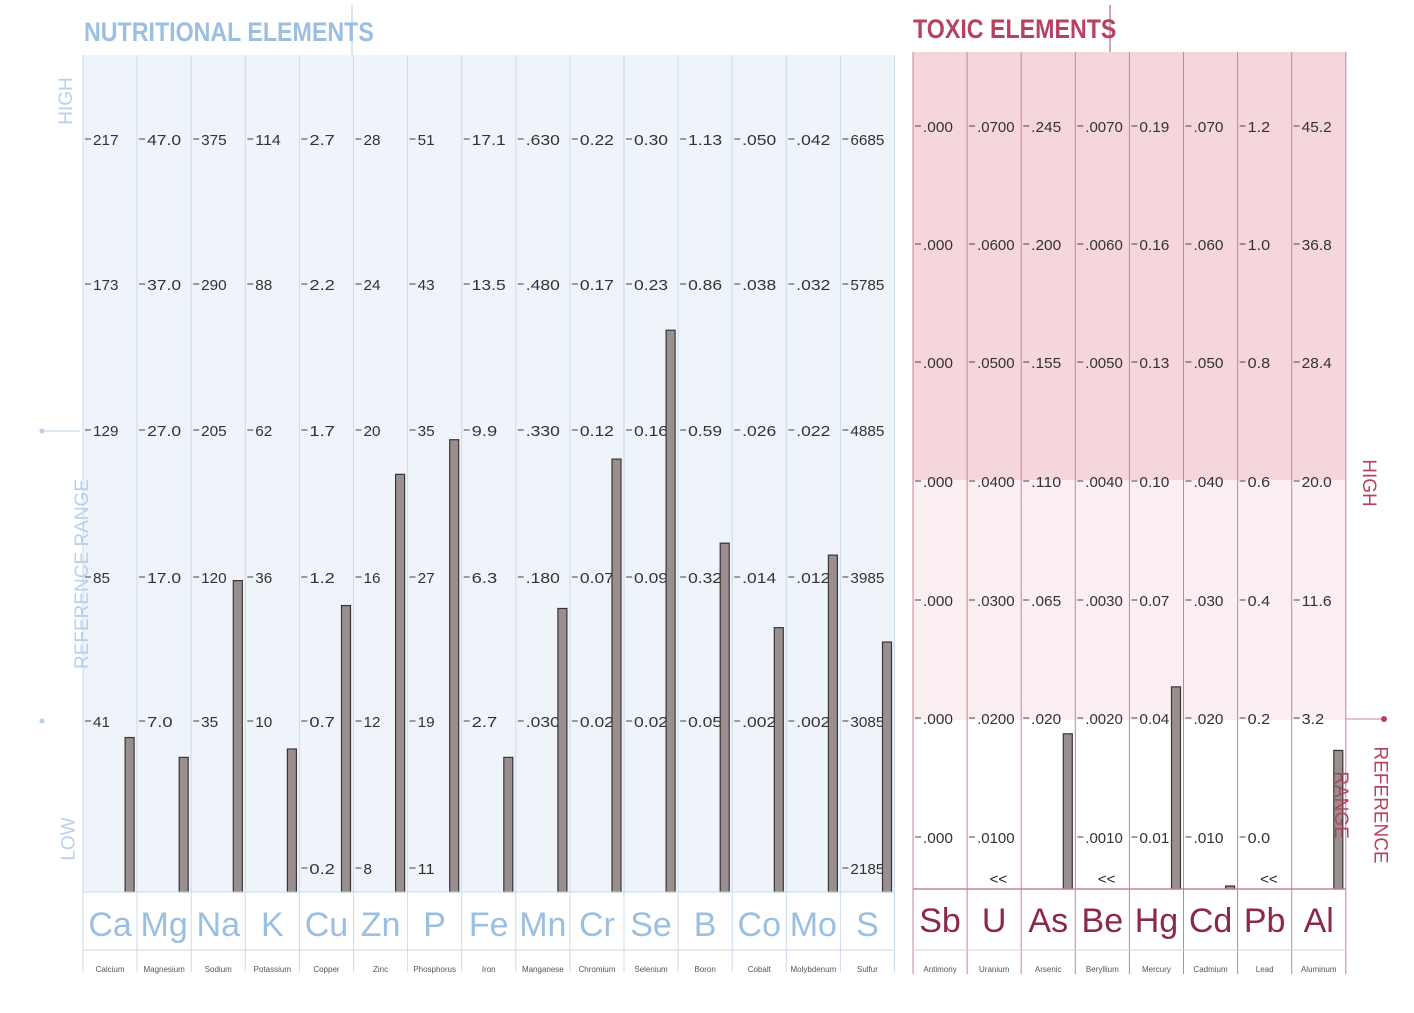  I want to click on tick-label-mg: 17.0, so click(164, 578).